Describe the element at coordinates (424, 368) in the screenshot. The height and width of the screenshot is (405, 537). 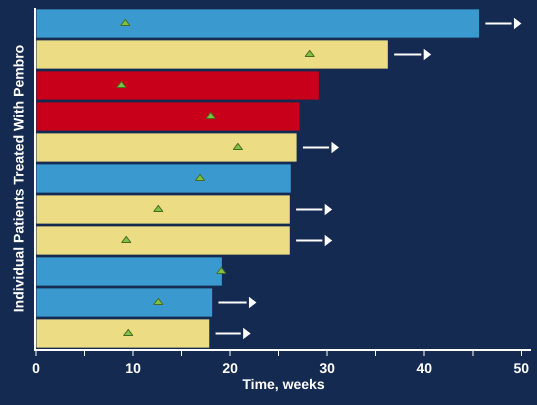
I see `x-tick-label: 40` at that location.